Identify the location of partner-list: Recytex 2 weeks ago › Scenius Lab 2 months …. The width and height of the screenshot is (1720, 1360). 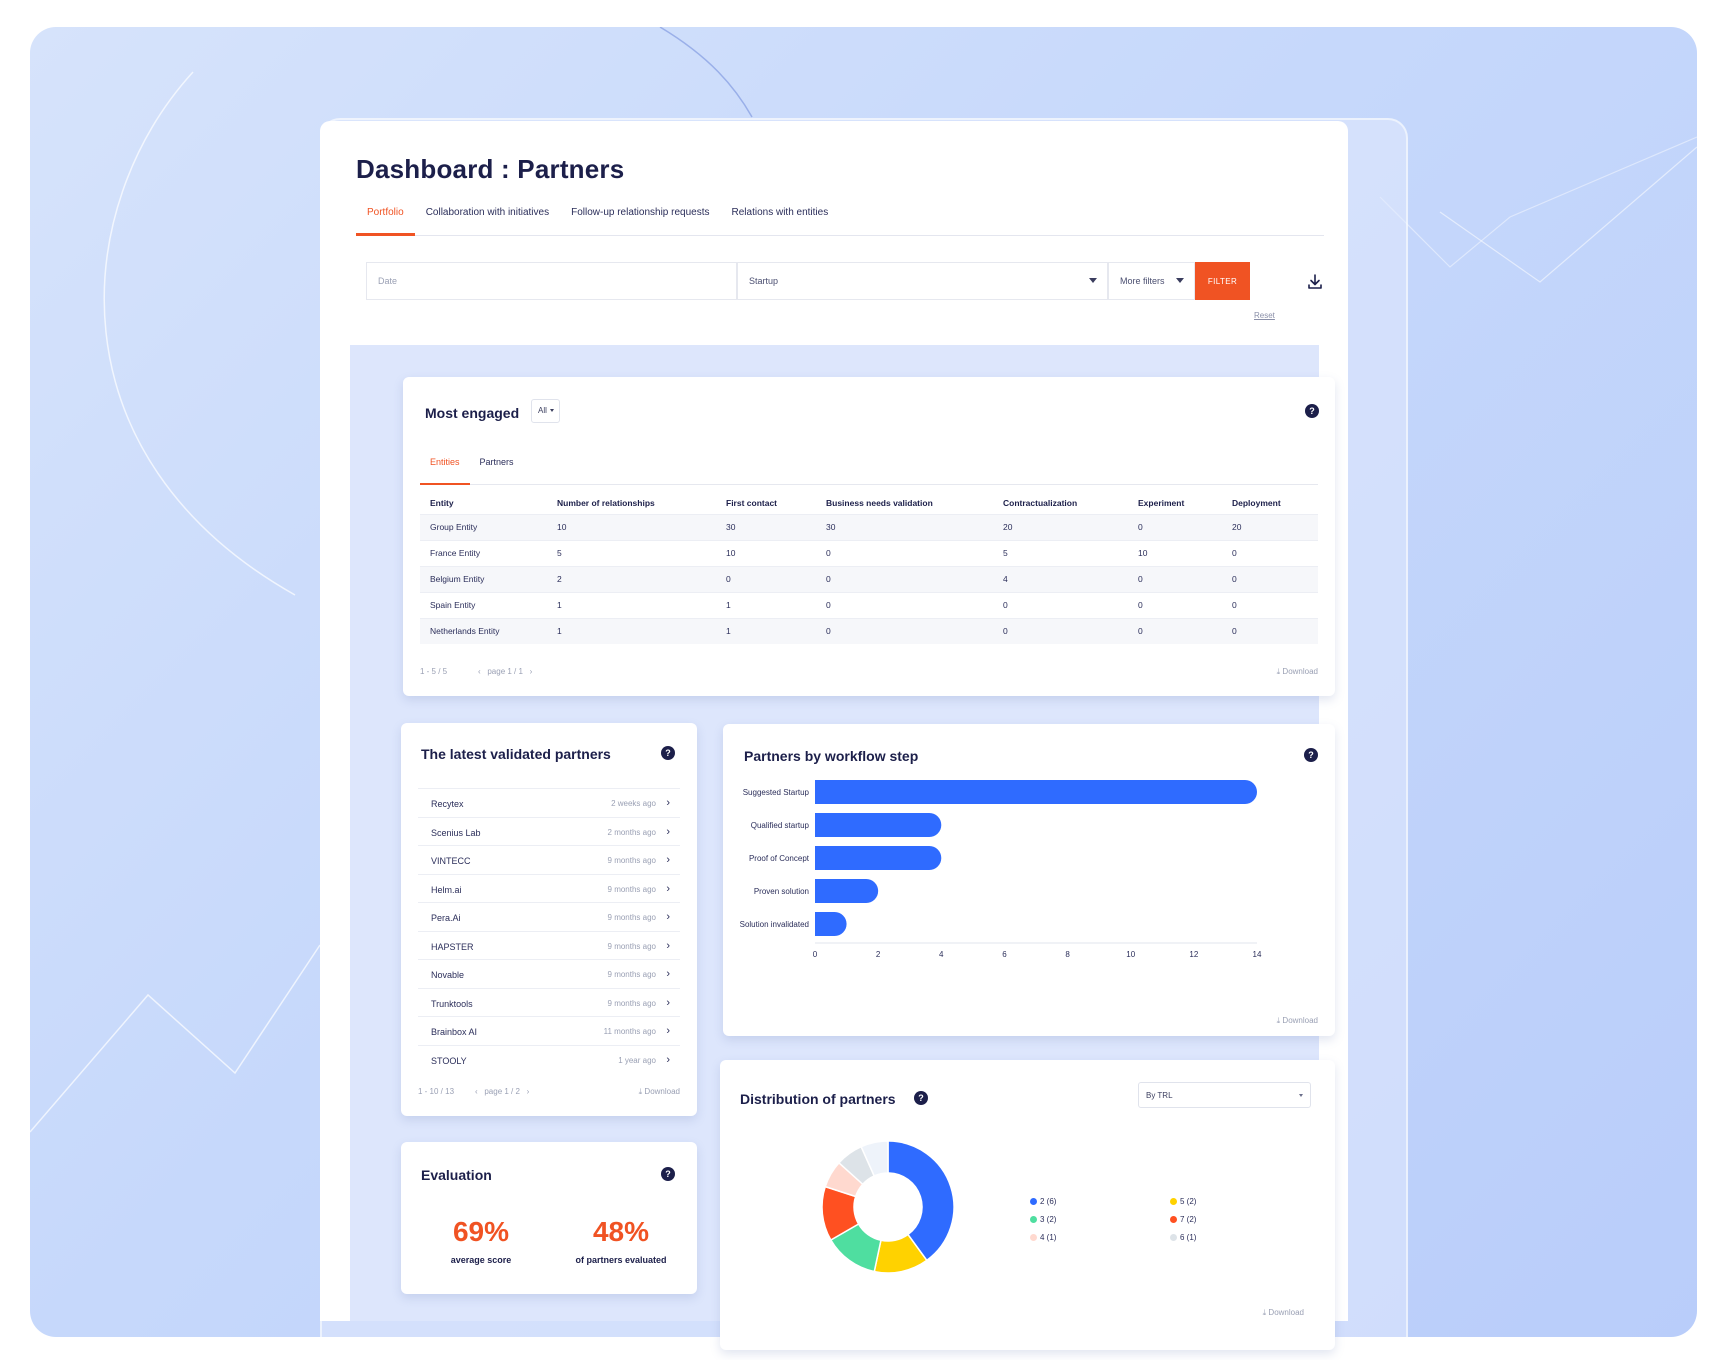
(549, 930).